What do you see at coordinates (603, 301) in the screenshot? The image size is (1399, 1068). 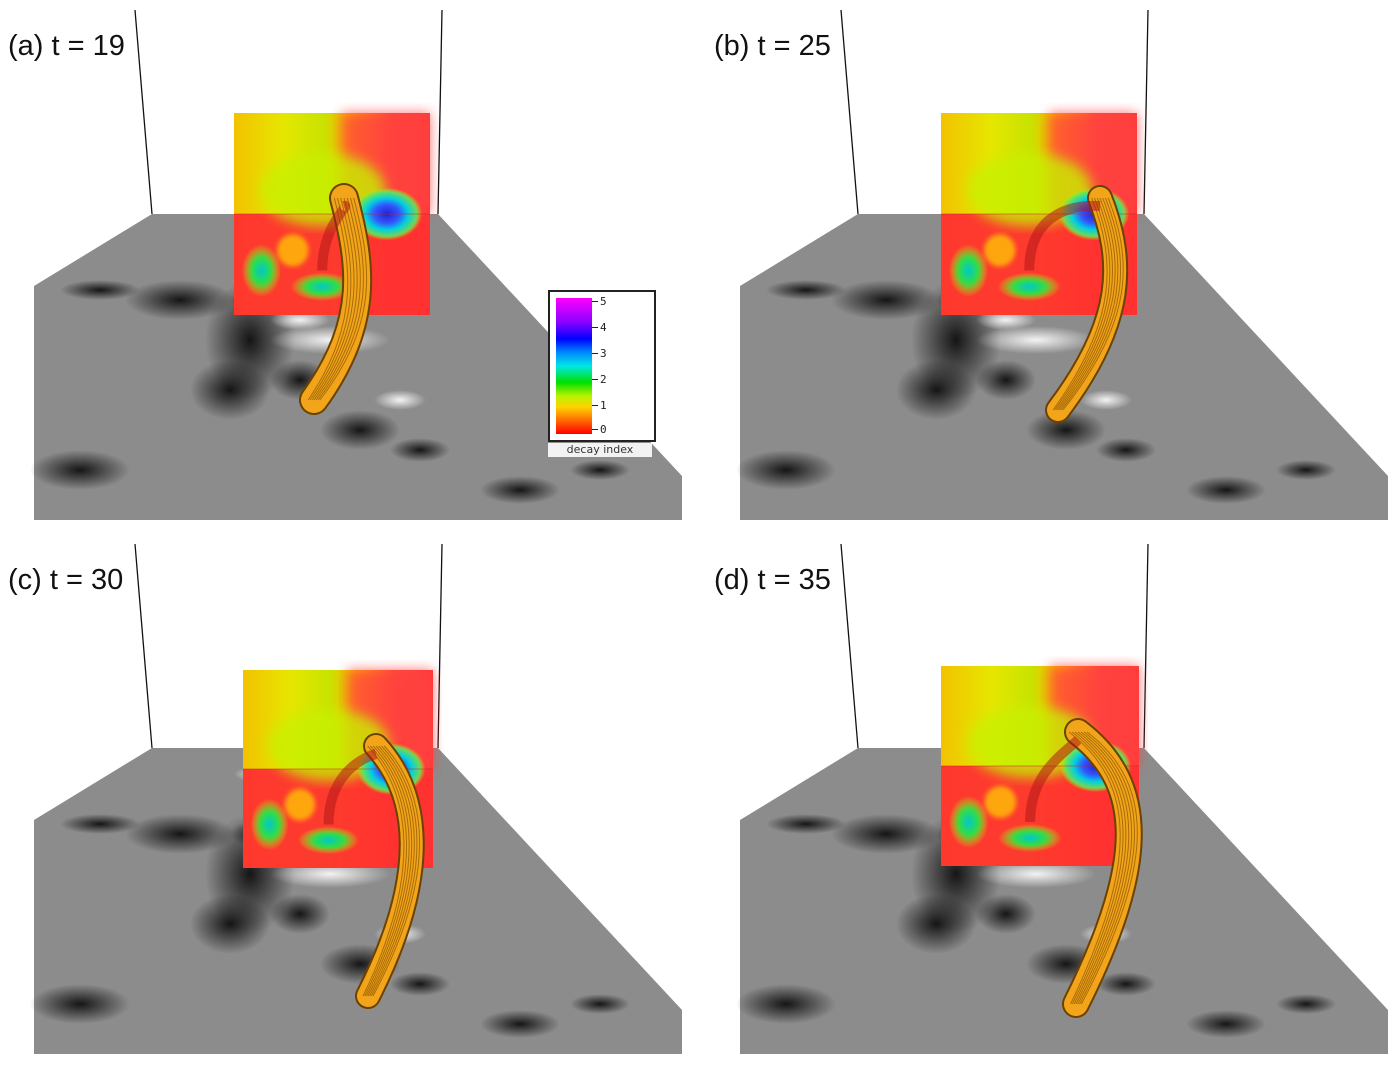 I see `colorbar-tick-label: 5` at bounding box center [603, 301].